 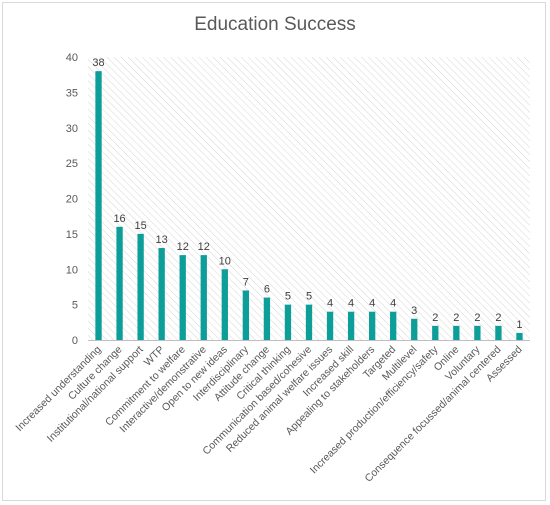 I want to click on data-label: 7, so click(x=246, y=282).